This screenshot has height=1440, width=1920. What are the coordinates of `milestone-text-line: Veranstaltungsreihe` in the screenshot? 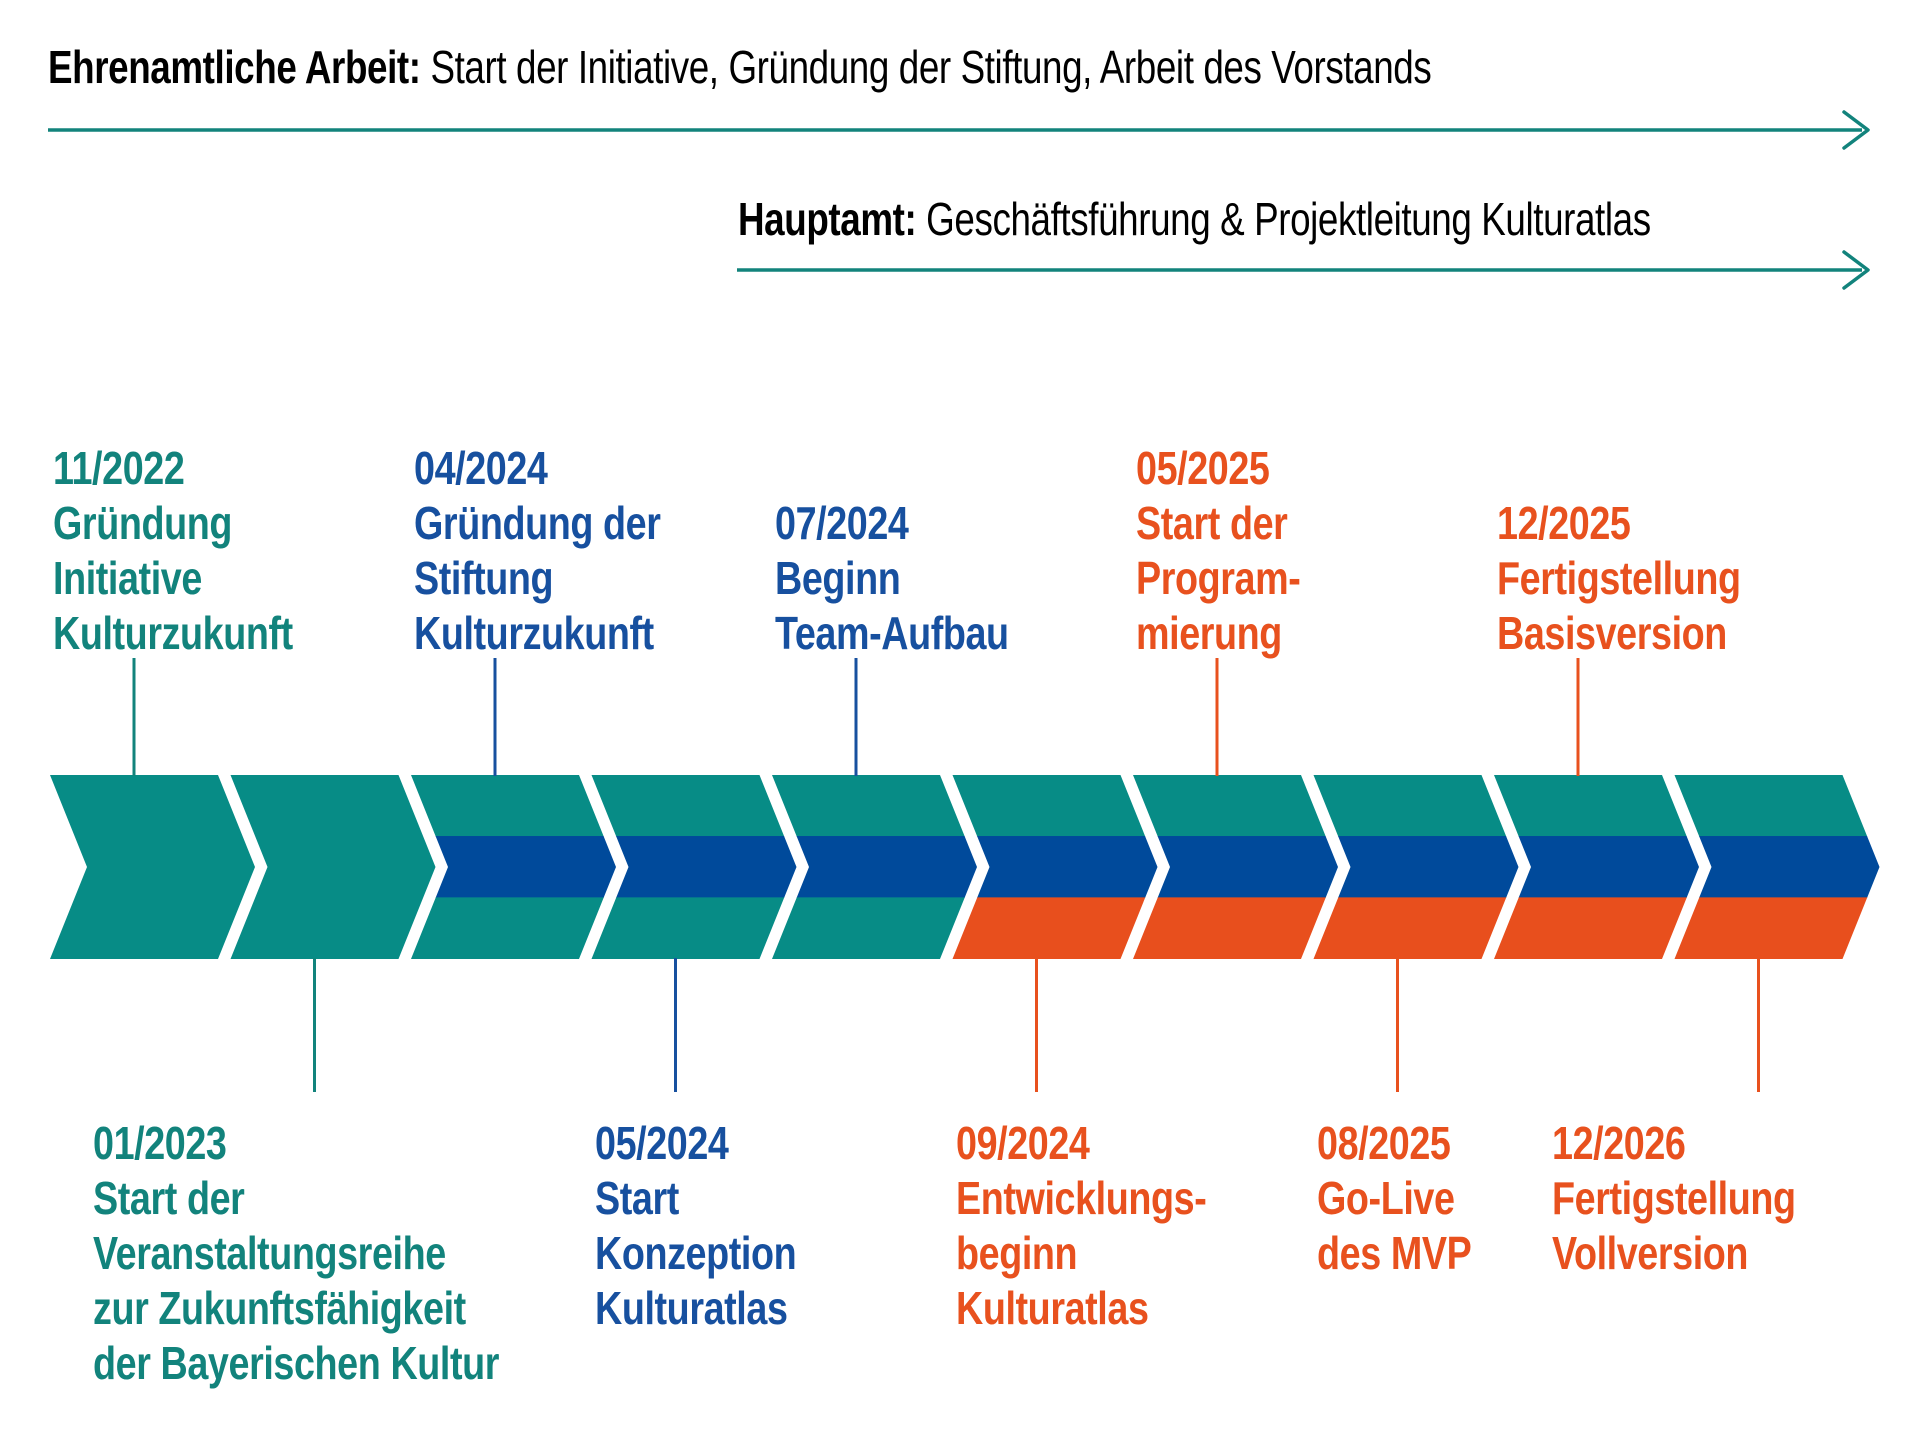 It's located at (269, 1253).